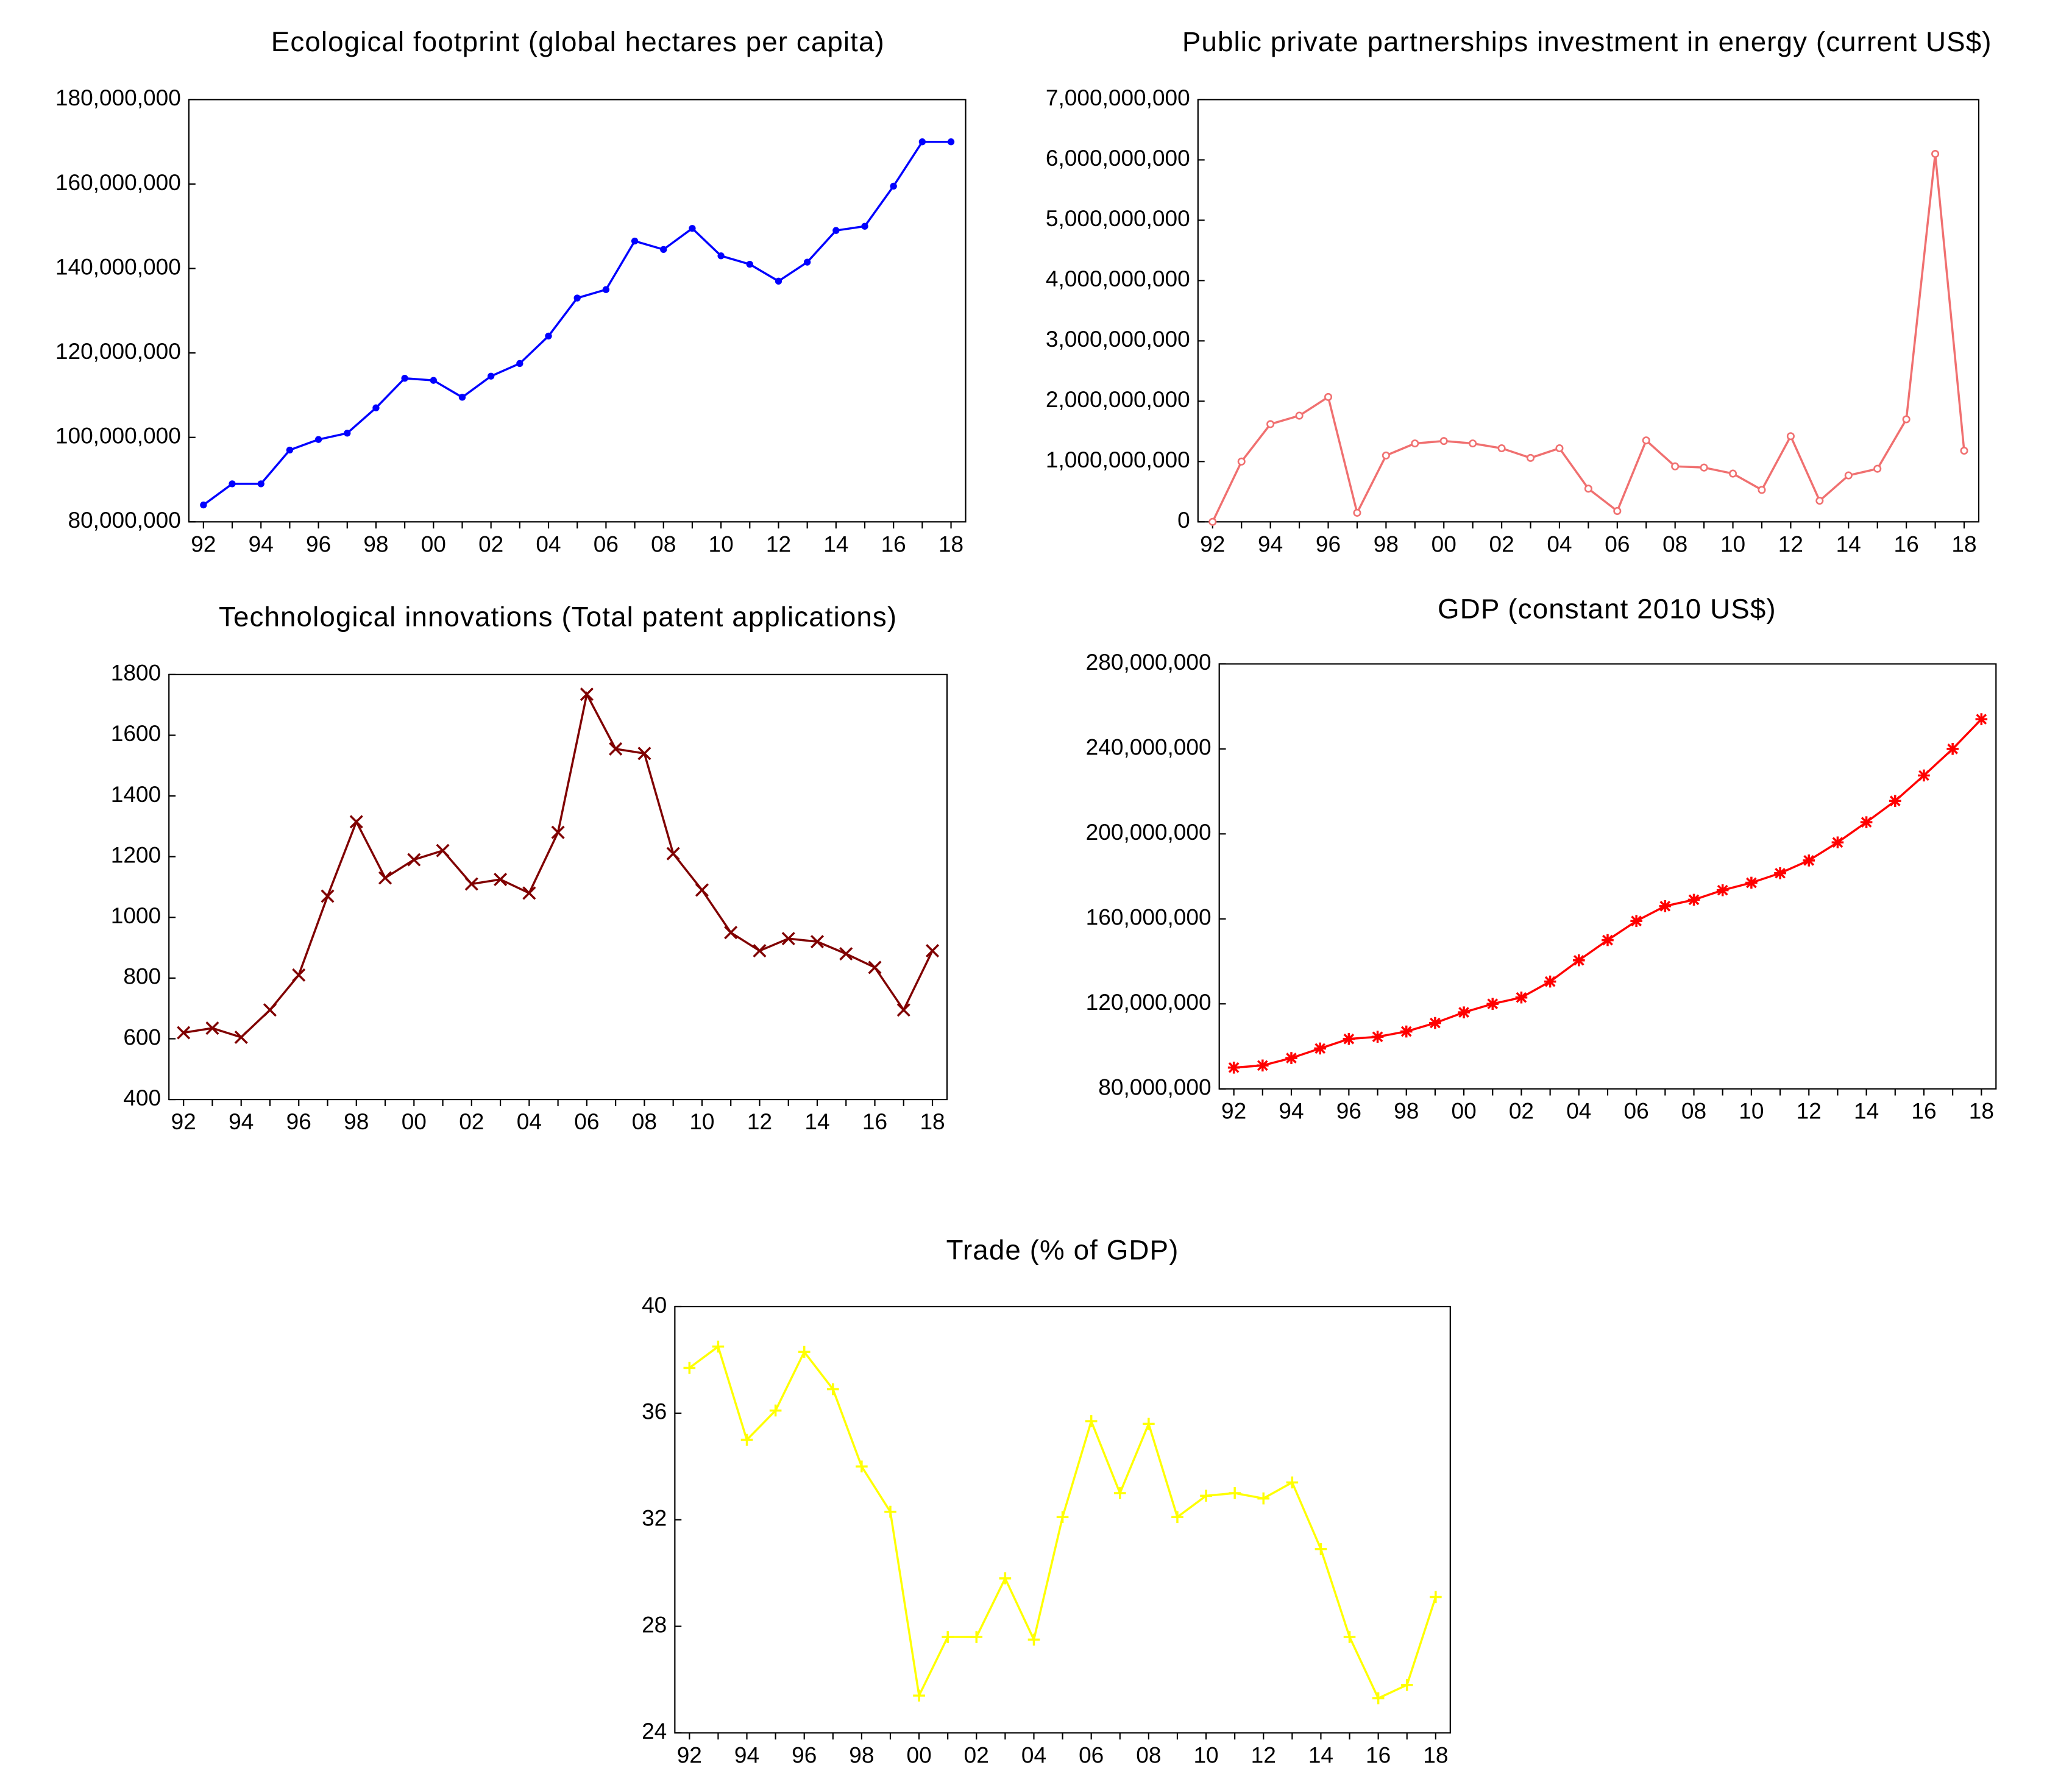 This screenshot has width=2072, height=1782. Describe the element at coordinates (1790, 543) in the screenshot. I see `x-tick-label: 12` at that location.